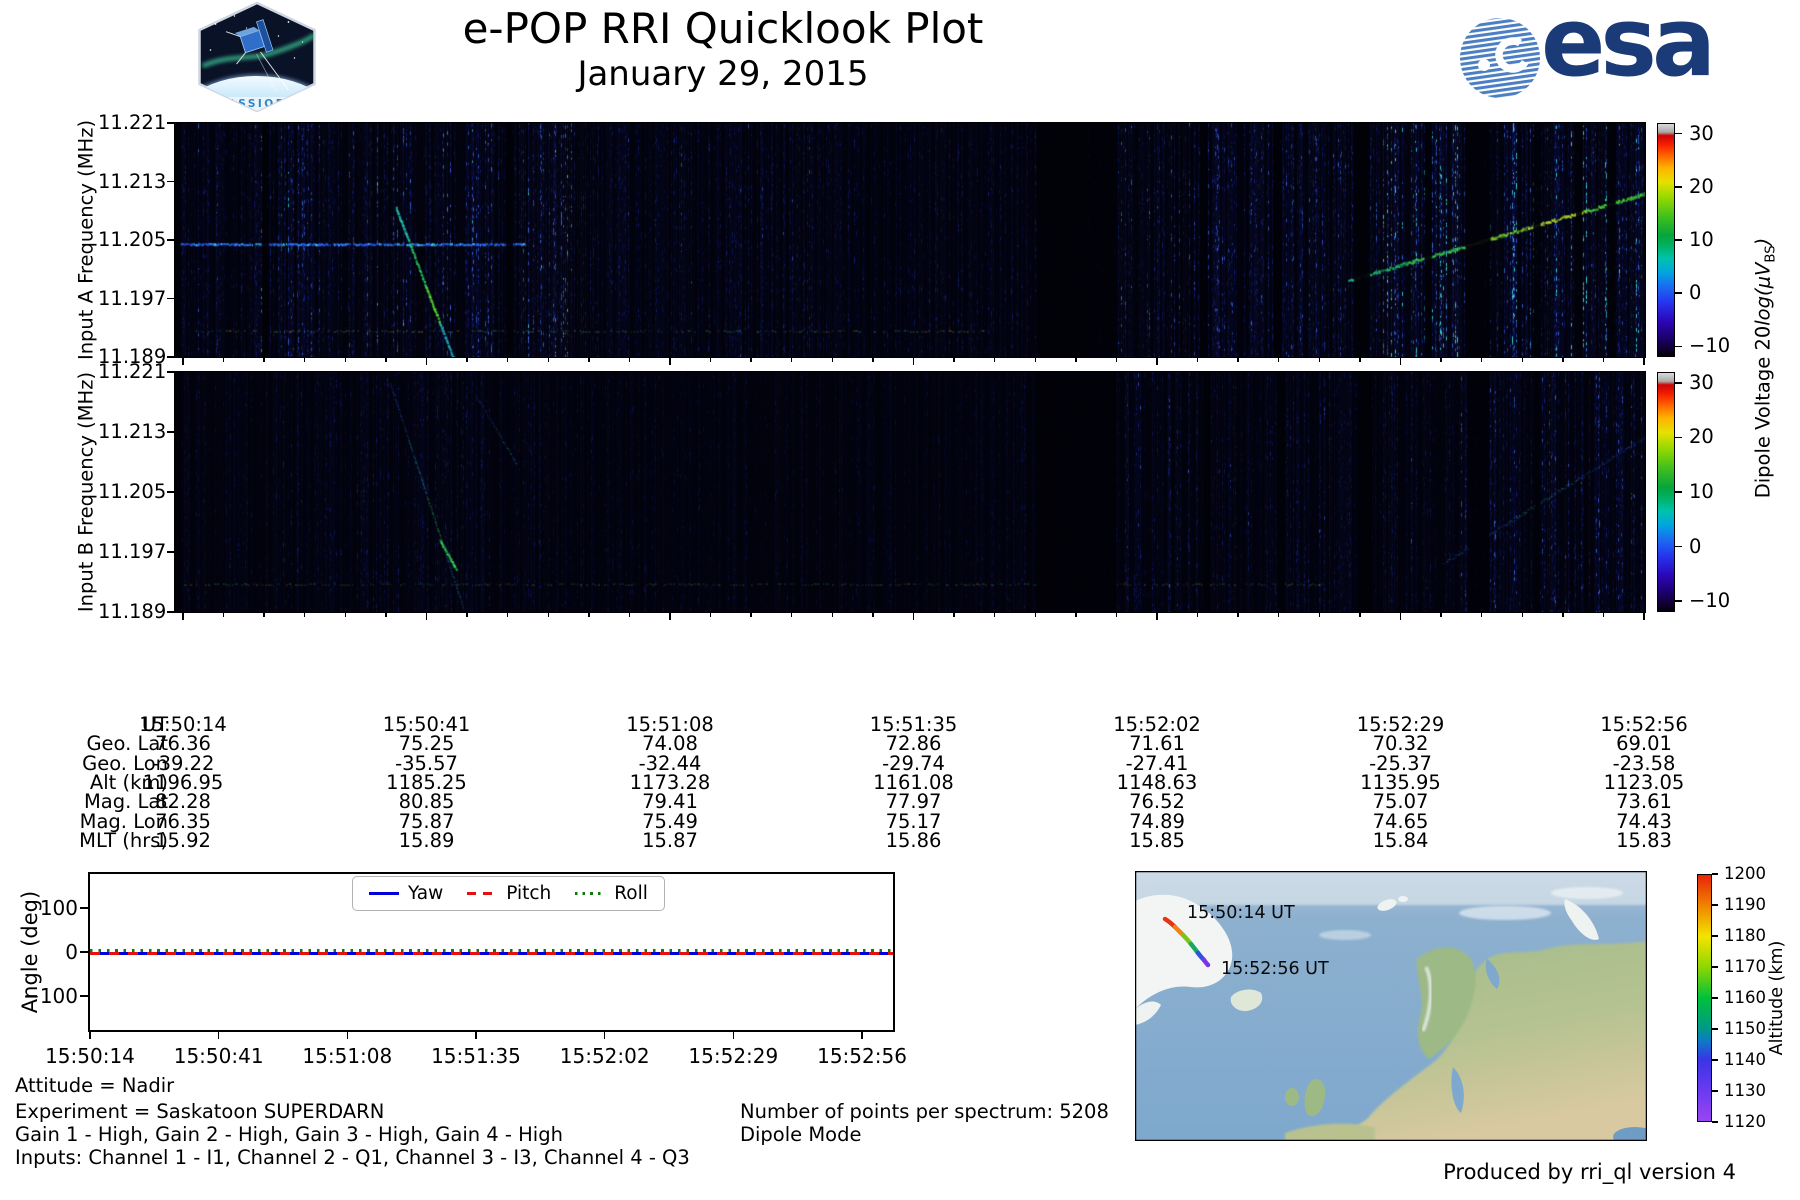 Image resolution: width=1800 pixels, height=1200 pixels. What do you see at coordinates (670, 821) in the screenshot?
I see `table-cell: 75.49` at bounding box center [670, 821].